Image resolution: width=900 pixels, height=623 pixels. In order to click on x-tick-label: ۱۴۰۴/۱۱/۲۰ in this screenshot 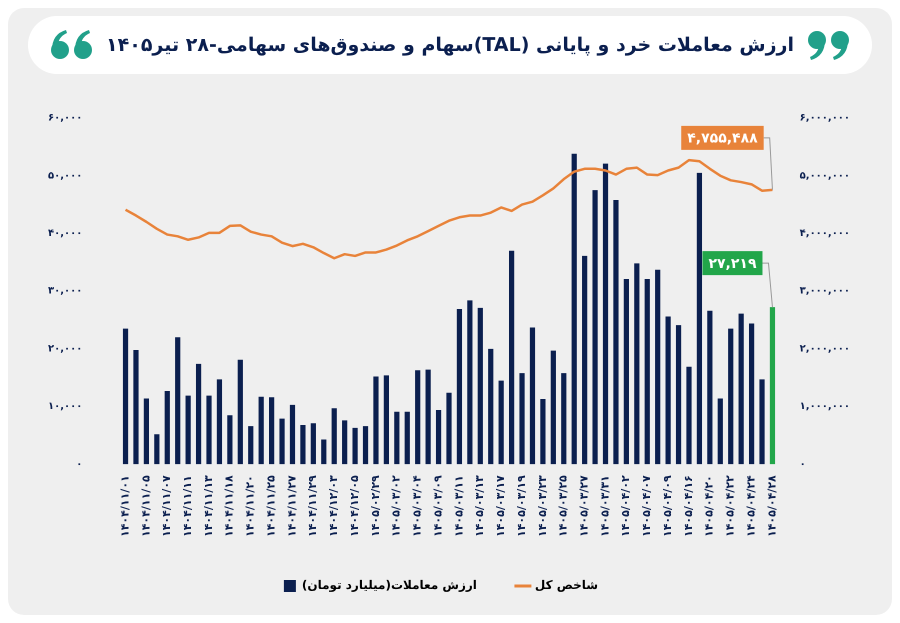, I will do `click(250, 506)`.